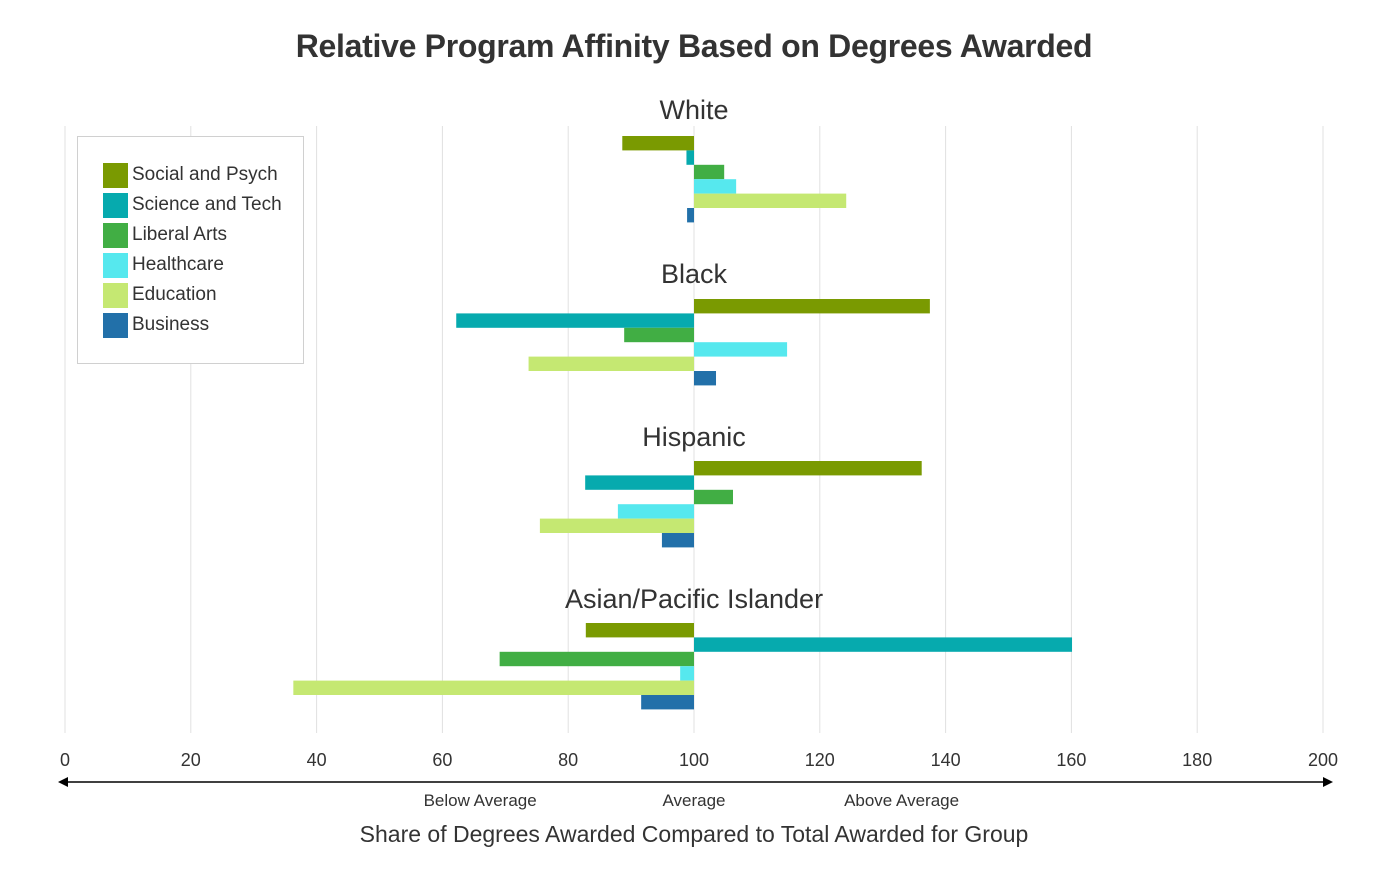 The height and width of the screenshot is (883, 1388). What do you see at coordinates (180, 234) in the screenshot?
I see `legend-label: Liberal Arts` at bounding box center [180, 234].